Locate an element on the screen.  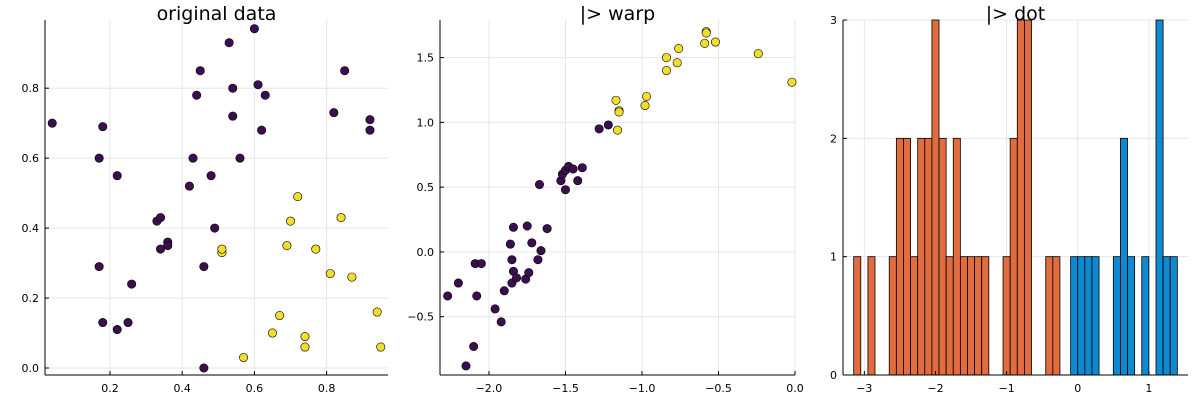
y-tick-label: 1.5 is located at coordinates (426, 58).